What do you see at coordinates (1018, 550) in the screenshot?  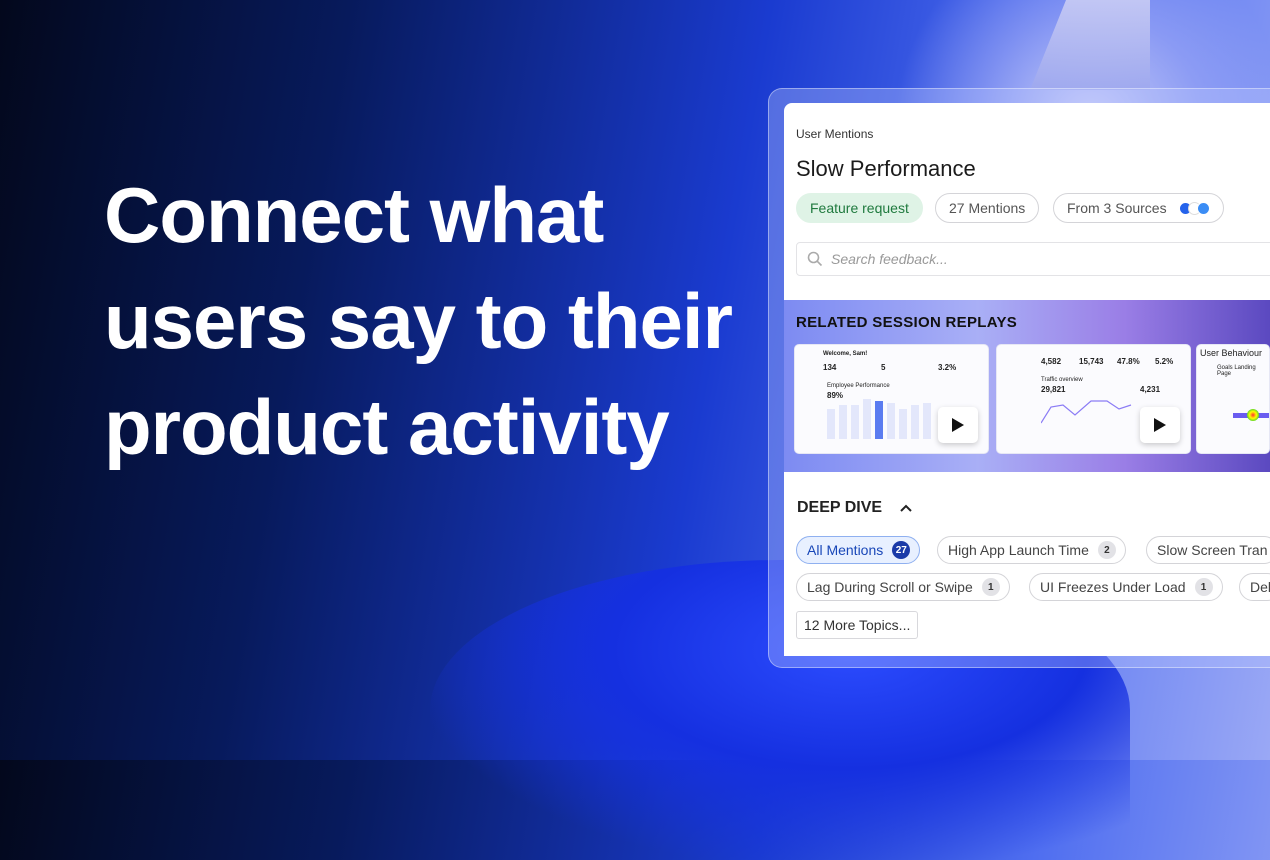 I see `chip-label: High App Launch Time` at bounding box center [1018, 550].